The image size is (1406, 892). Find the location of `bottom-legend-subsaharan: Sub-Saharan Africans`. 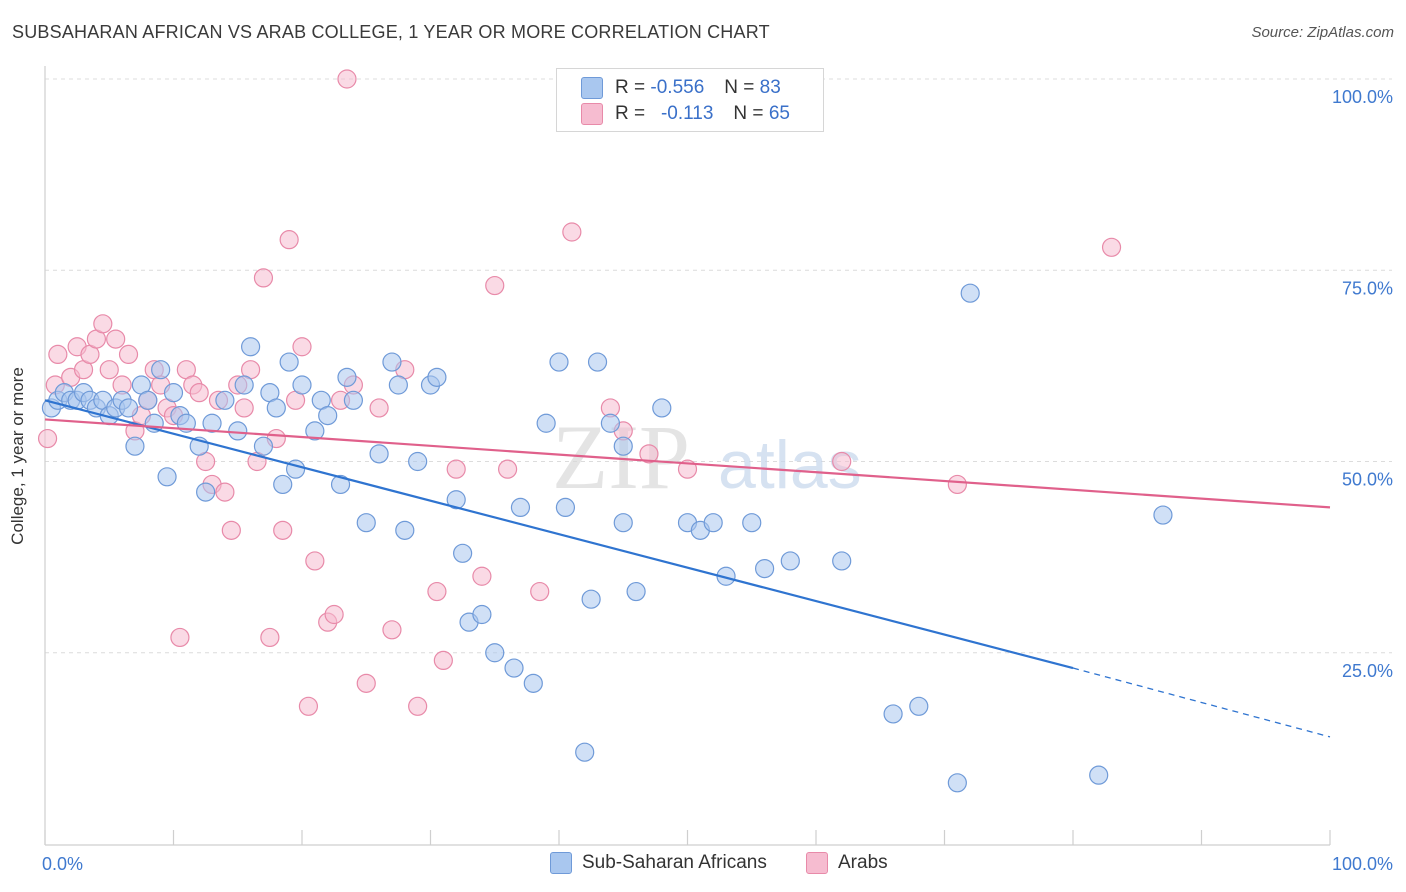

bottom-legend-subsaharan: Sub-Saharan Africans is located at coordinates (658, 863).